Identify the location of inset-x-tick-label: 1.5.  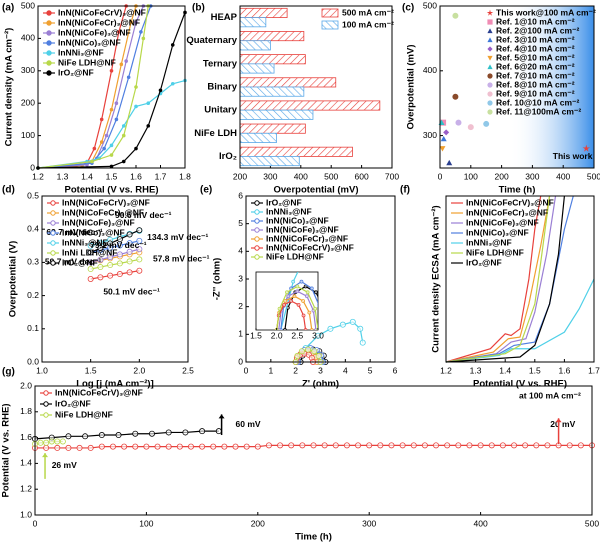
(256, 335).